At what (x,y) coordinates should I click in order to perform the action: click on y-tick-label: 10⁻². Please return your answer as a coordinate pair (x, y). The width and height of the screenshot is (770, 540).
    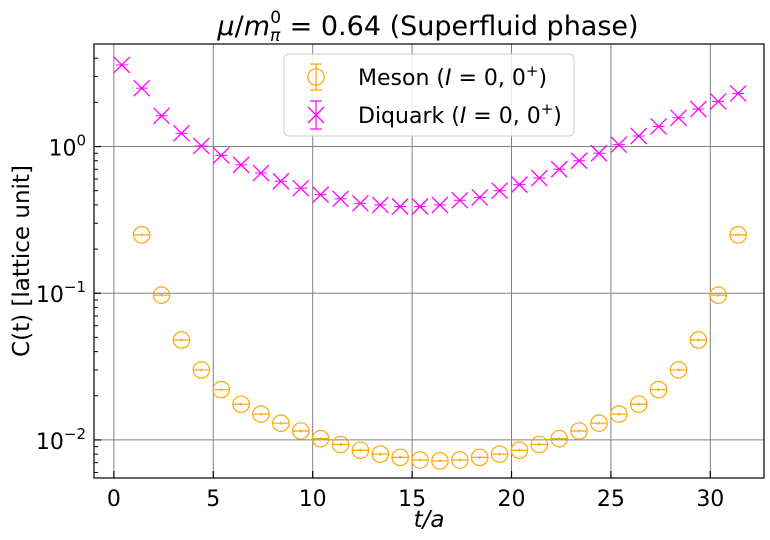
    Looking at the image, I should click on (61, 440).